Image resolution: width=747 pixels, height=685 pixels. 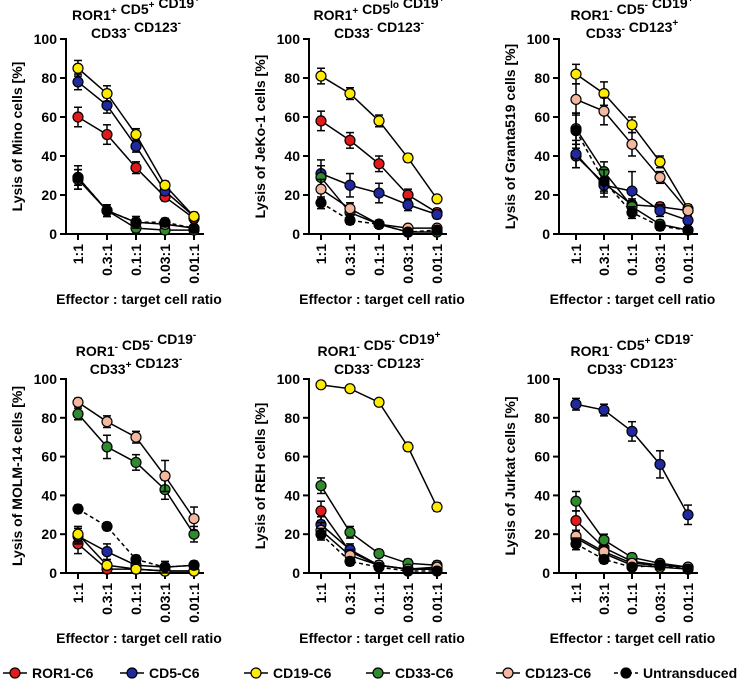 What do you see at coordinates (63, 673) in the screenshot?
I see `legend-label: ROR1-C6` at bounding box center [63, 673].